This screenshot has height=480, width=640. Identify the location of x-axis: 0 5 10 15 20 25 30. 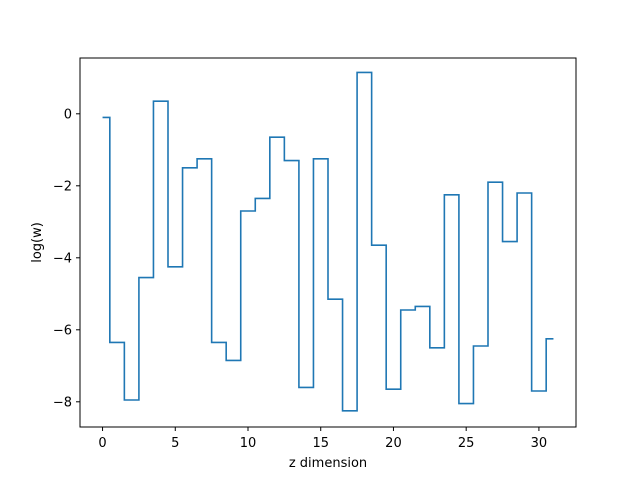
(322, 439).